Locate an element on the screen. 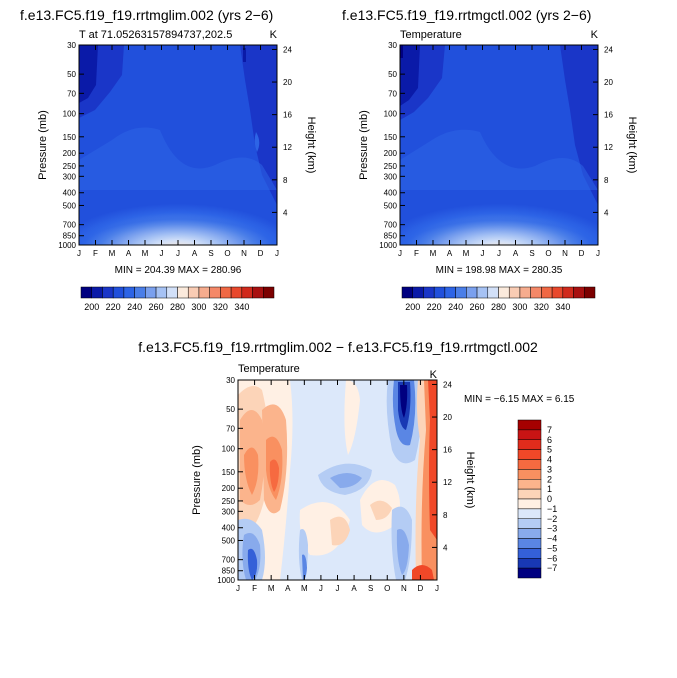 Image resolution: width=677 pixels, height=678 pixels. panel-2-right-label: K is located at coordinates (595, 35).